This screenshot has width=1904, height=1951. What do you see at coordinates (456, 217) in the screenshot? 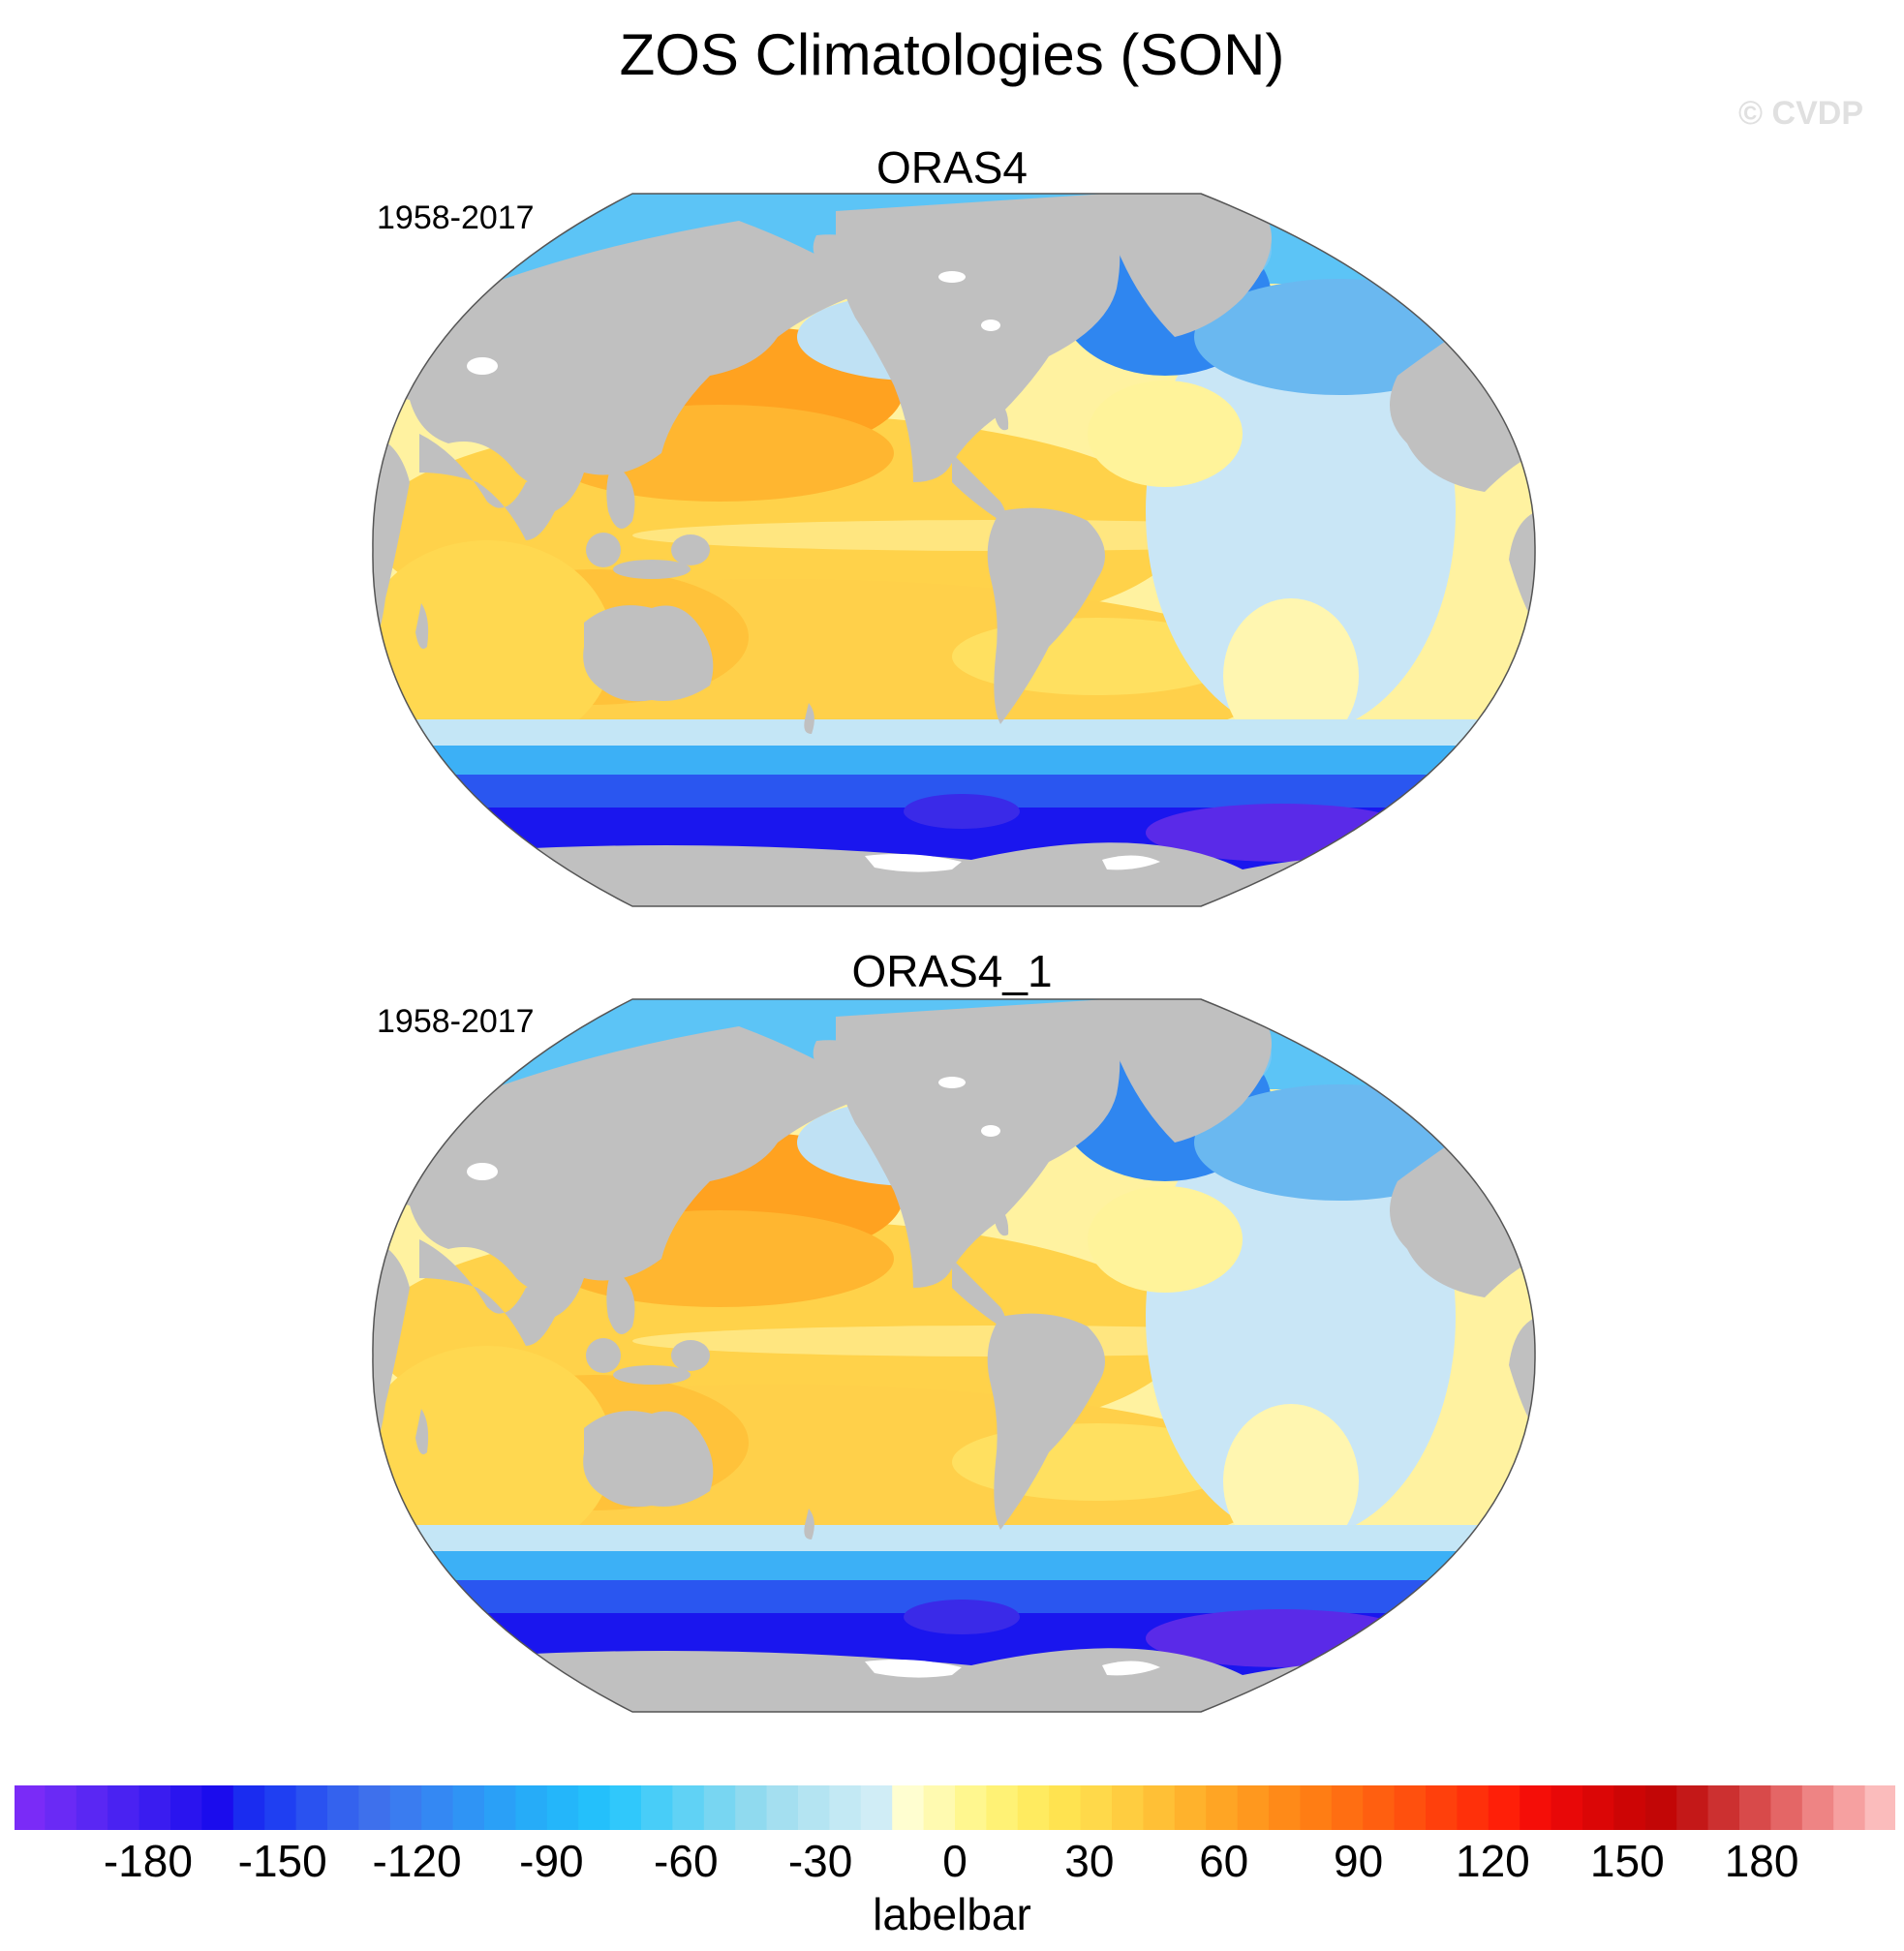
I see `panel-1-period: 1958-2017` at bounding box center [456, 217].